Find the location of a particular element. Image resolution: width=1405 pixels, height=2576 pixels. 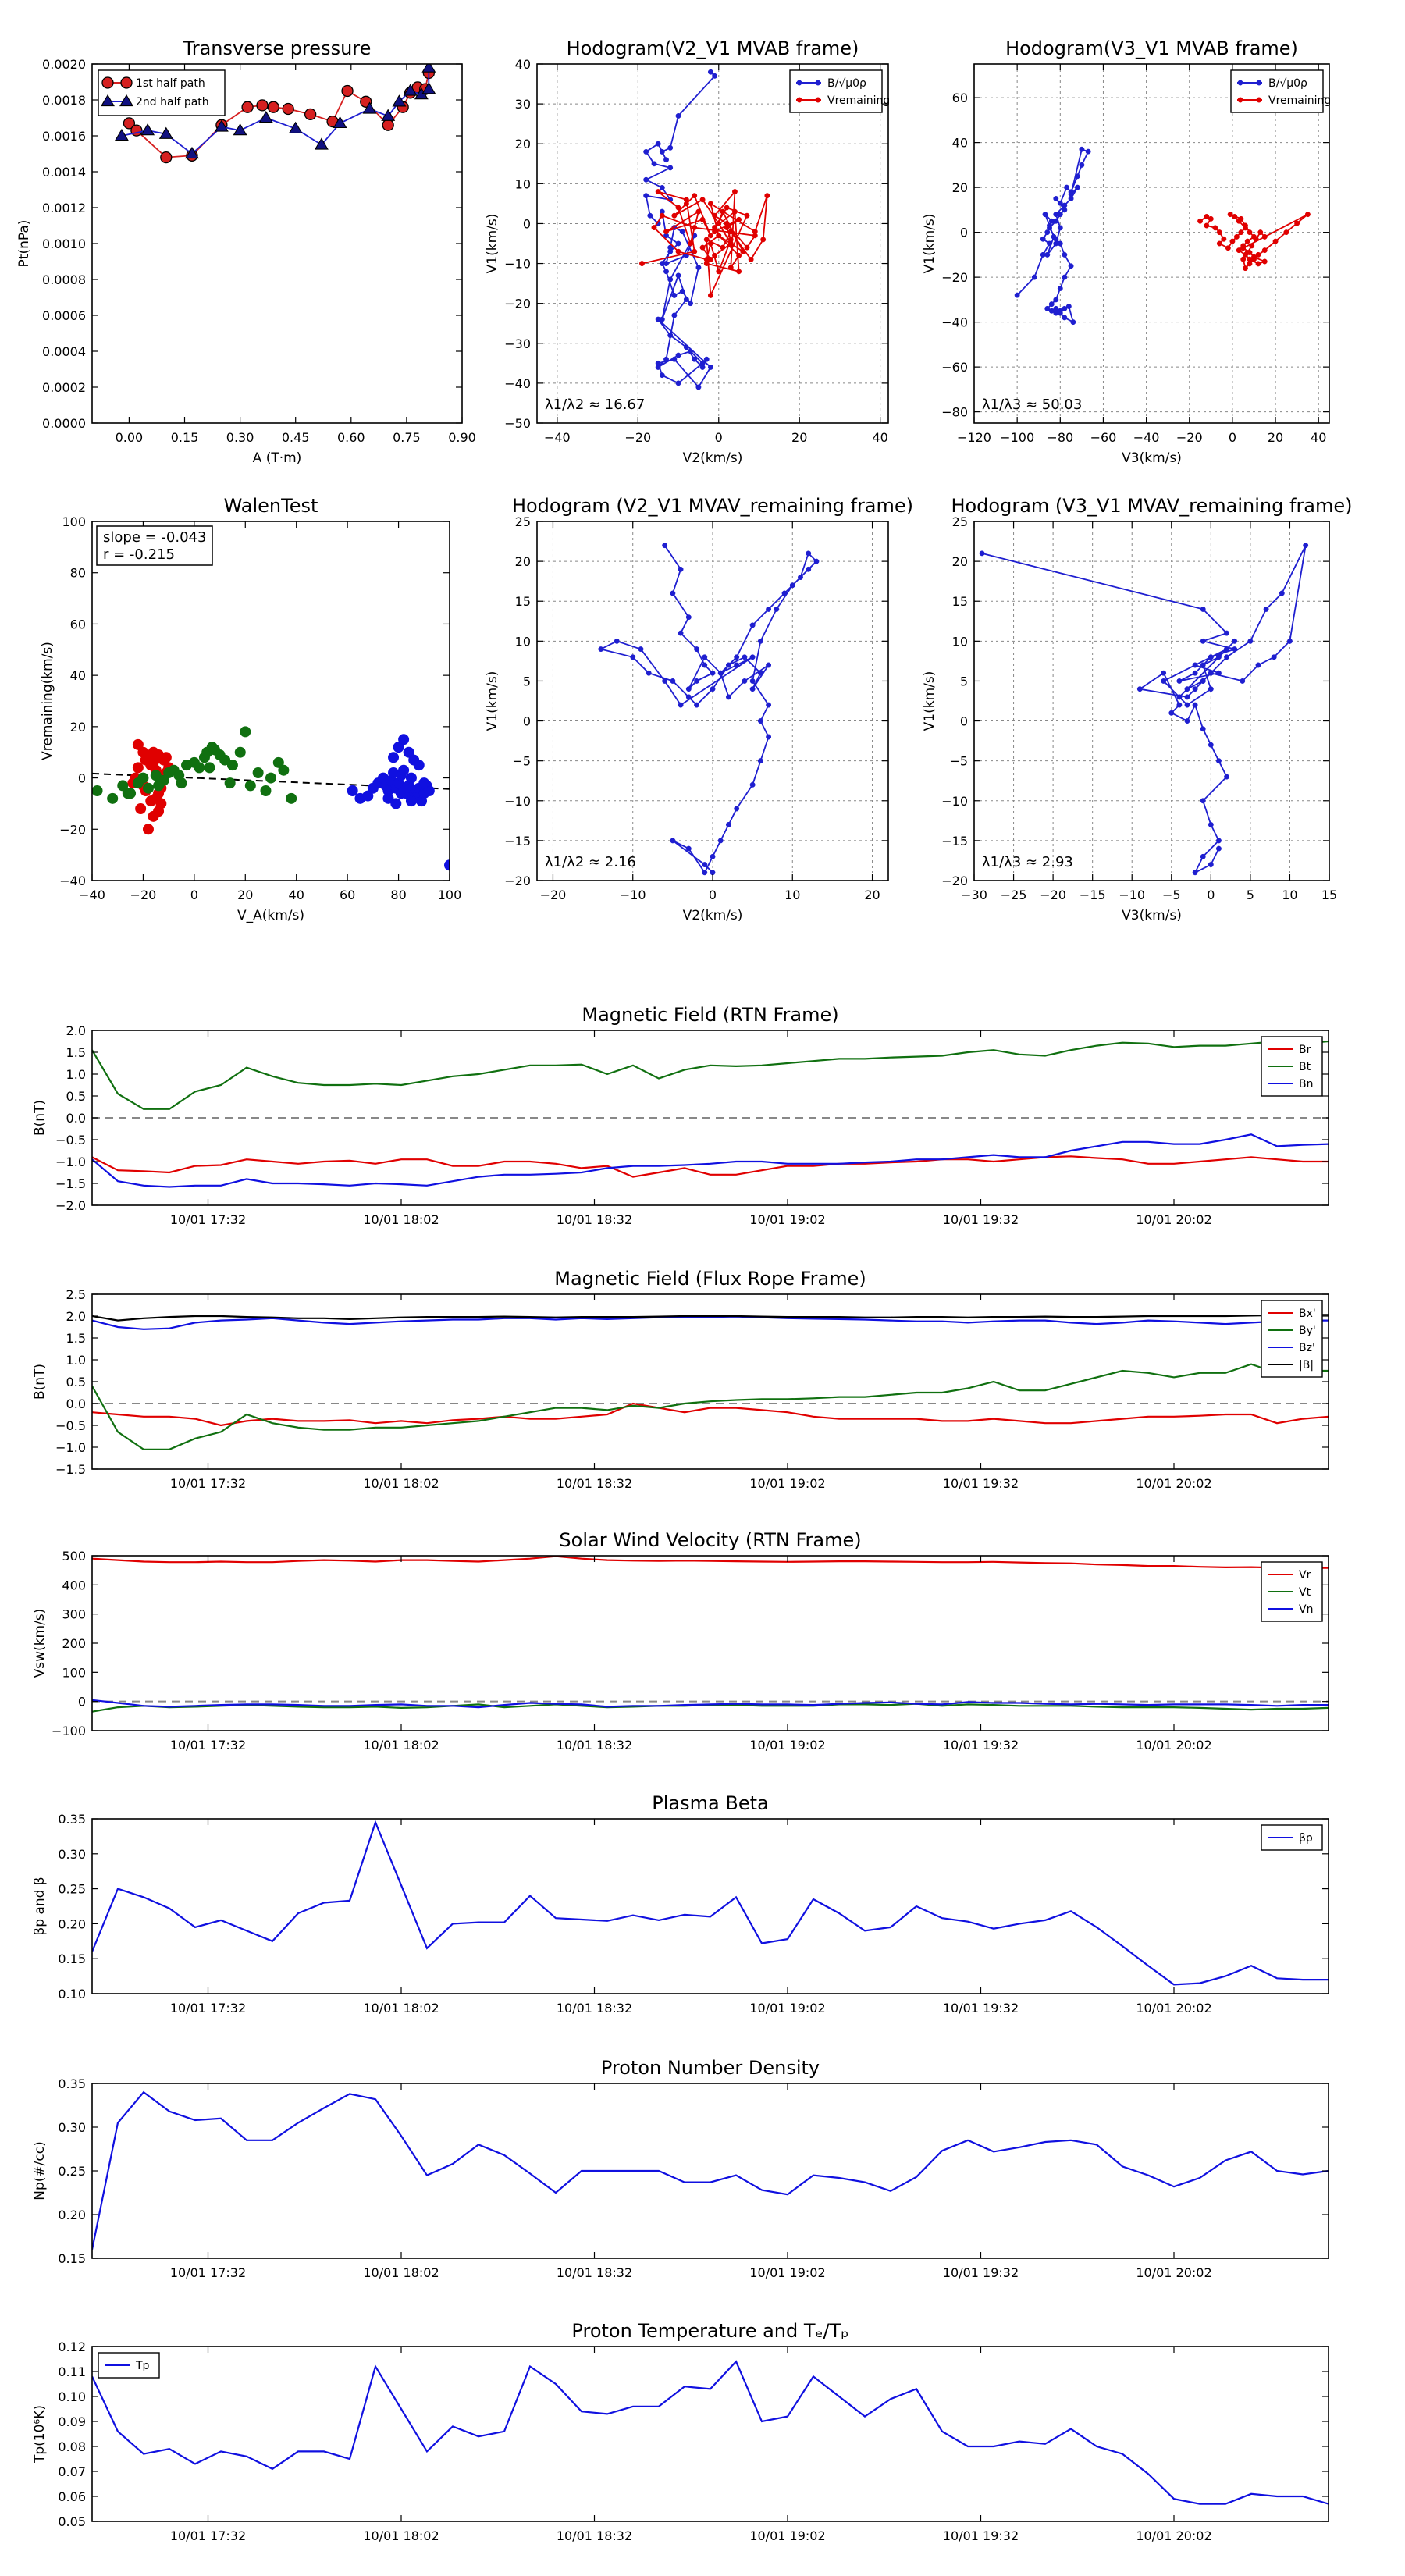

x-tick-label: 40 is located at coordinates (1318, 437).